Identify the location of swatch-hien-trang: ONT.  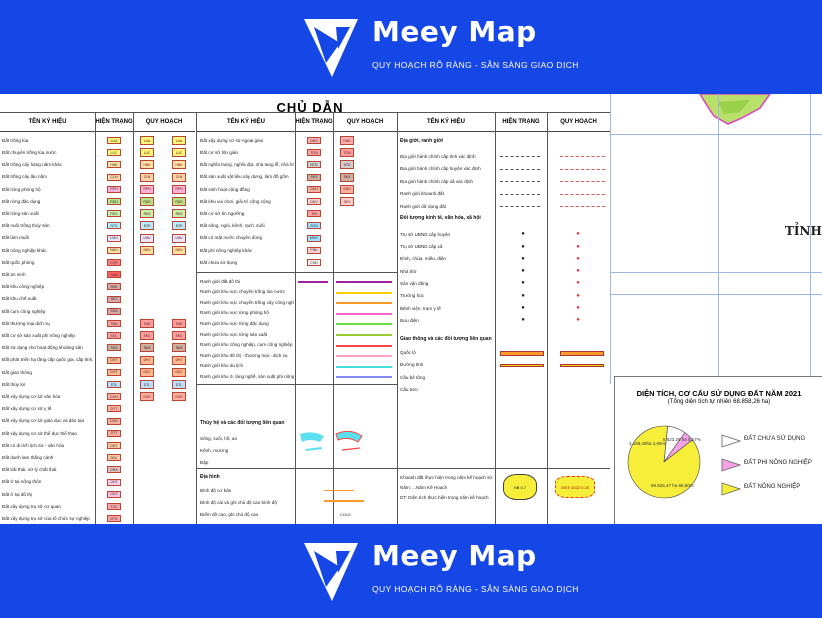
(114, 482).